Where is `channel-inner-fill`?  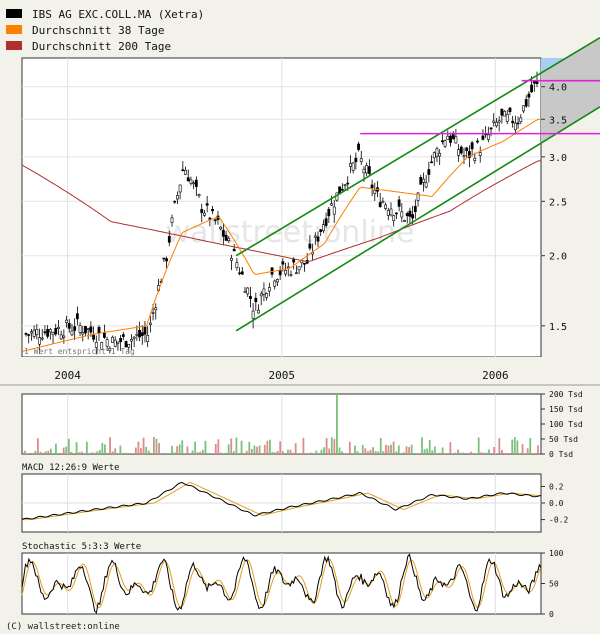 channel-inner-fill is located at coordinates (570, 90).